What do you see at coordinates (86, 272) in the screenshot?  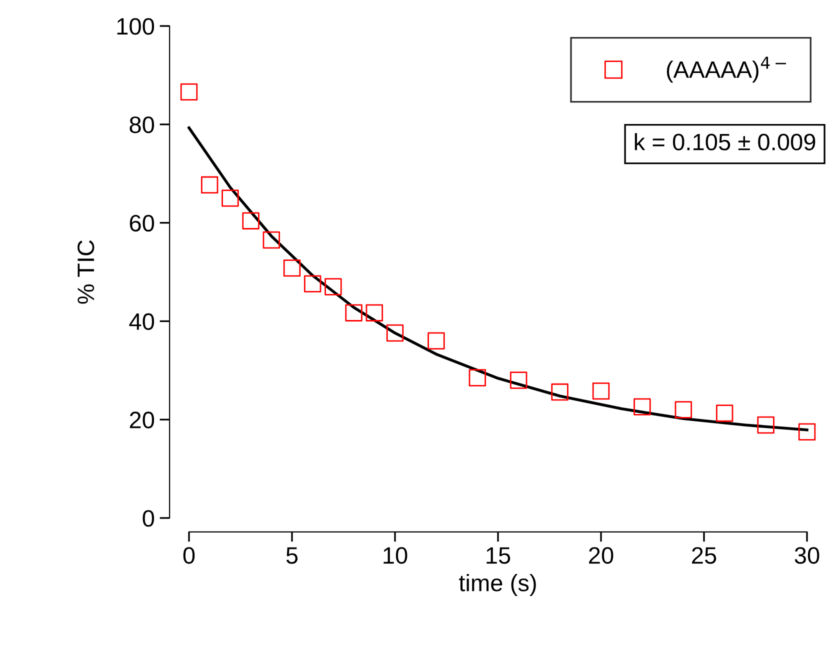 I see `y-axis-title: % TIC` at bounding box center [86, 272].